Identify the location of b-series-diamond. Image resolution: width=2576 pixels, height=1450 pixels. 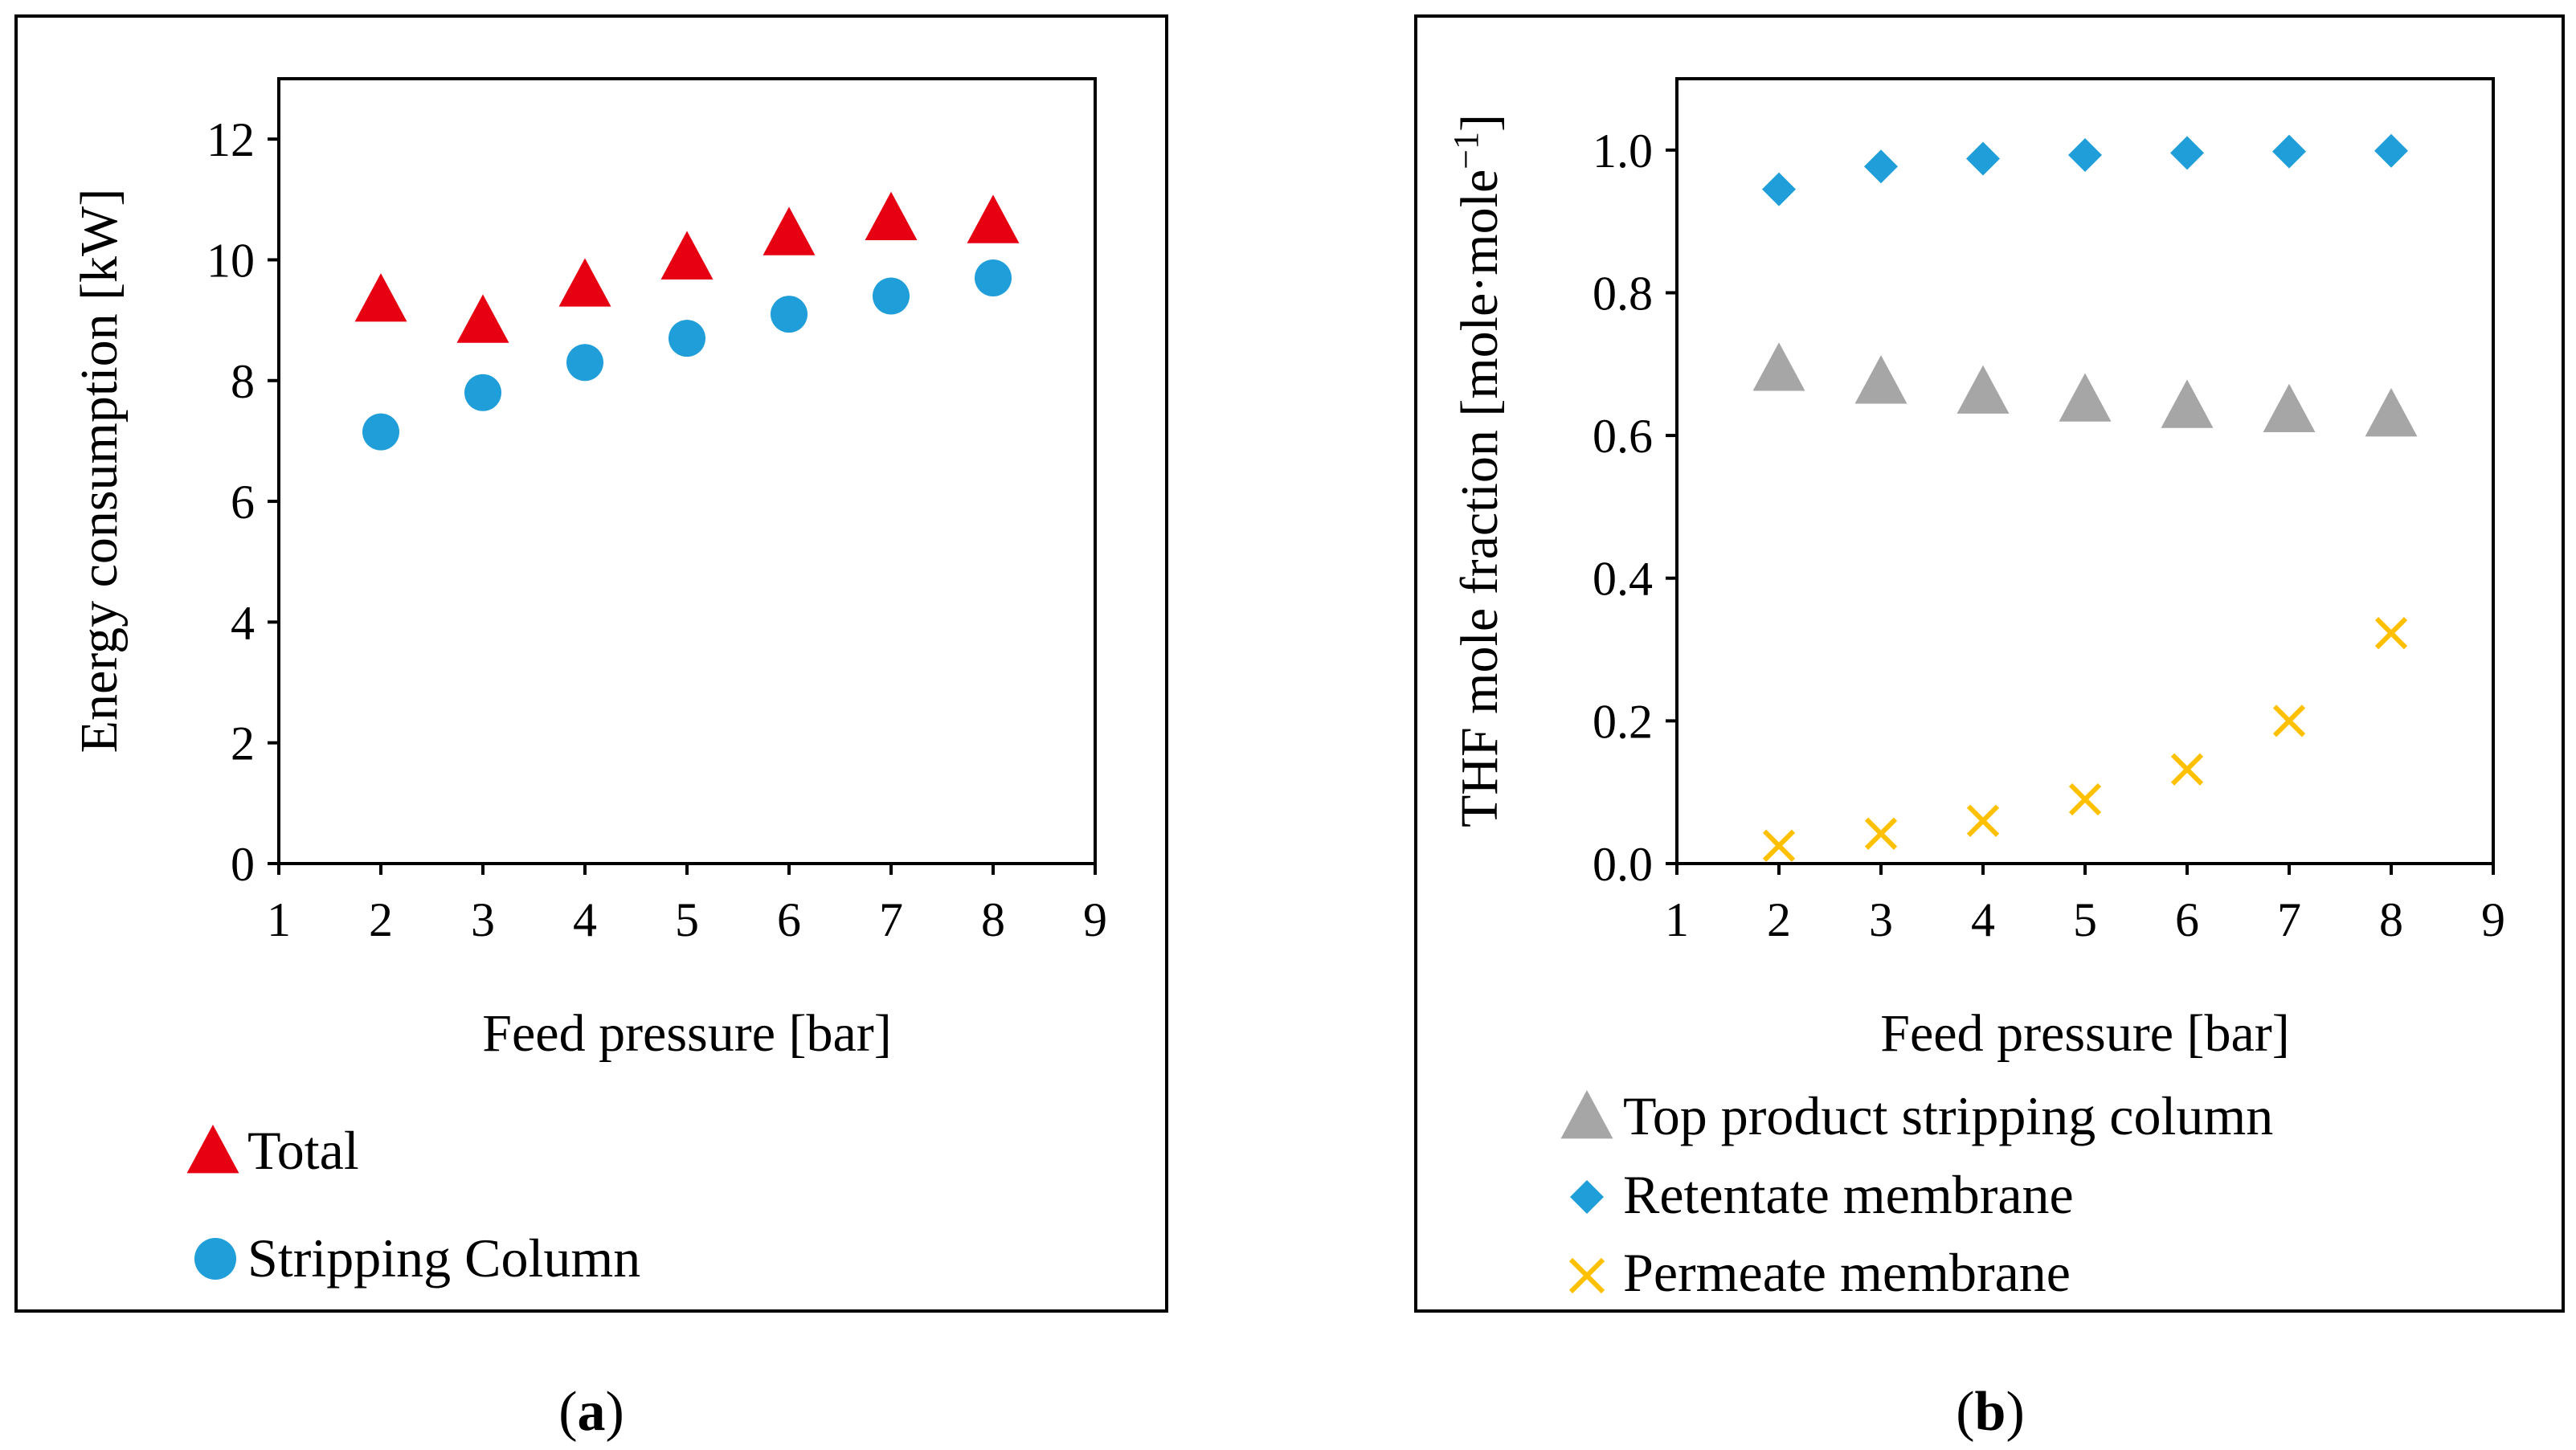
(2085, 169).